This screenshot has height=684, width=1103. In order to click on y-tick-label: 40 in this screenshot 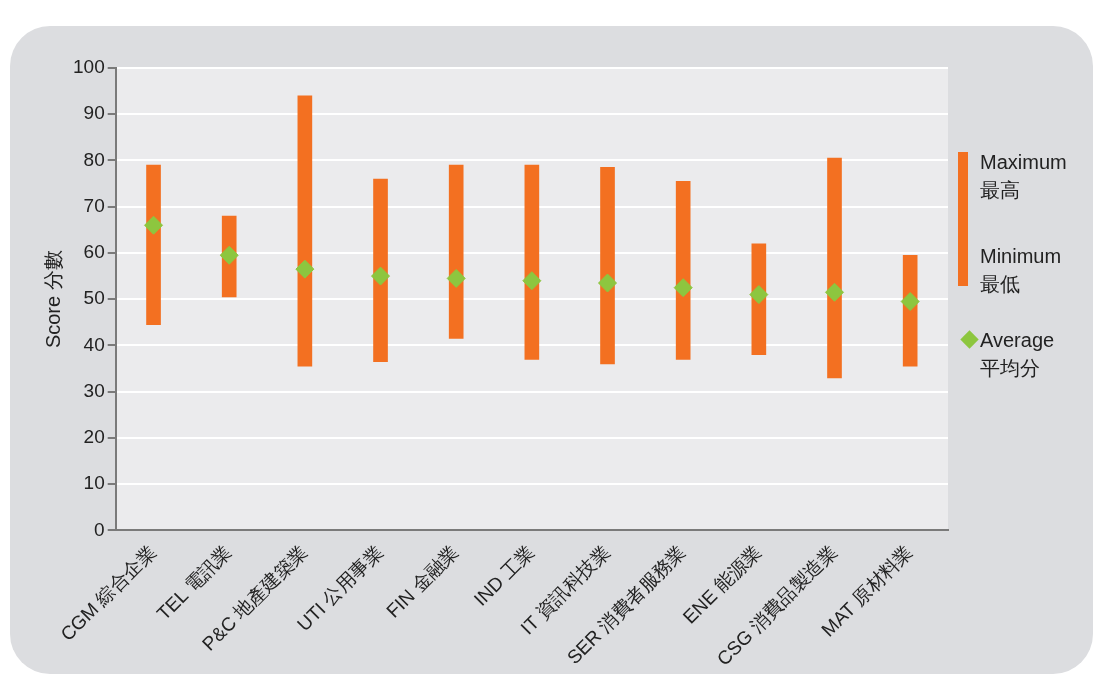, I will do `click(94, 344)`.